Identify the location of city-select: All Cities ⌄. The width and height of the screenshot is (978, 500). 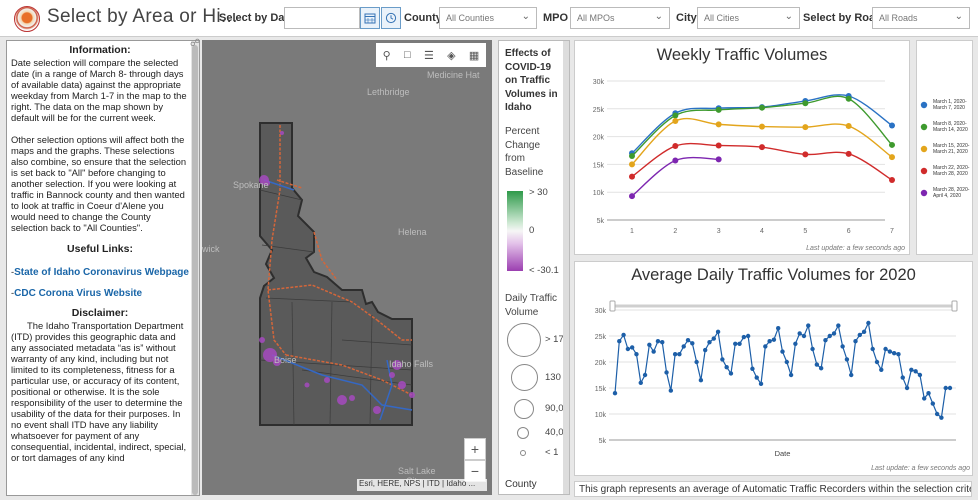
(748, 18).